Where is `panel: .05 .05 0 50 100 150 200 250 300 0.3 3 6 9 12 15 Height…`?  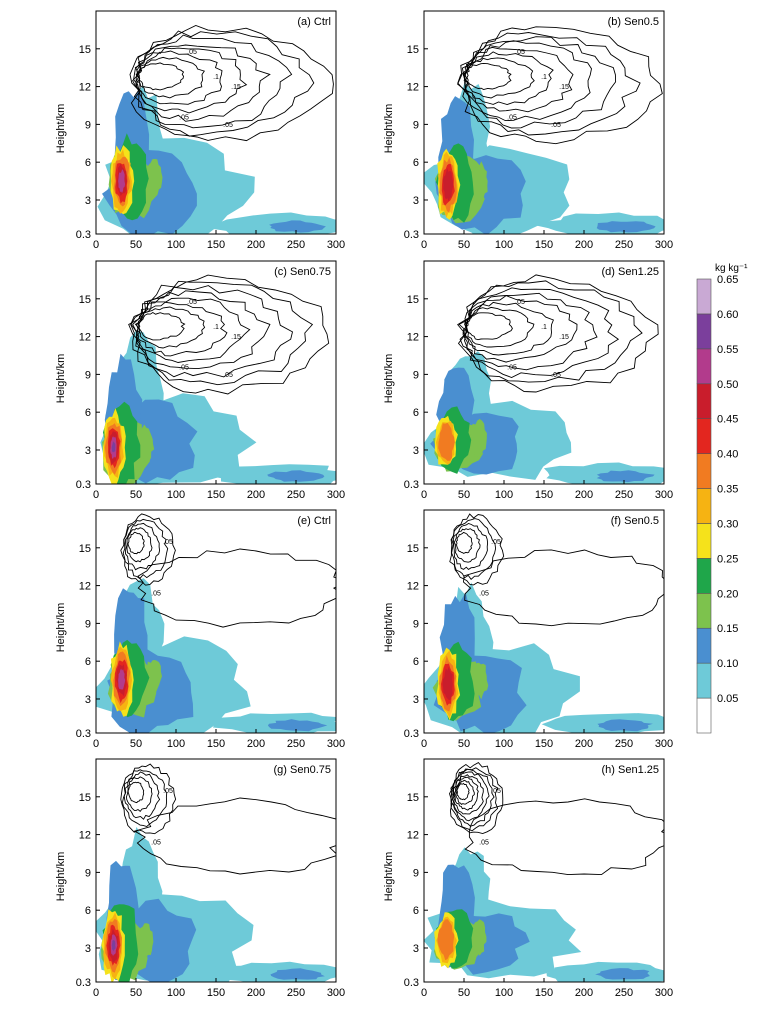
panel: .05 .05 0 50 100 150 200 250 300 0.3 3 6 9 12 15 Height… is located at coordinates (200, 878).